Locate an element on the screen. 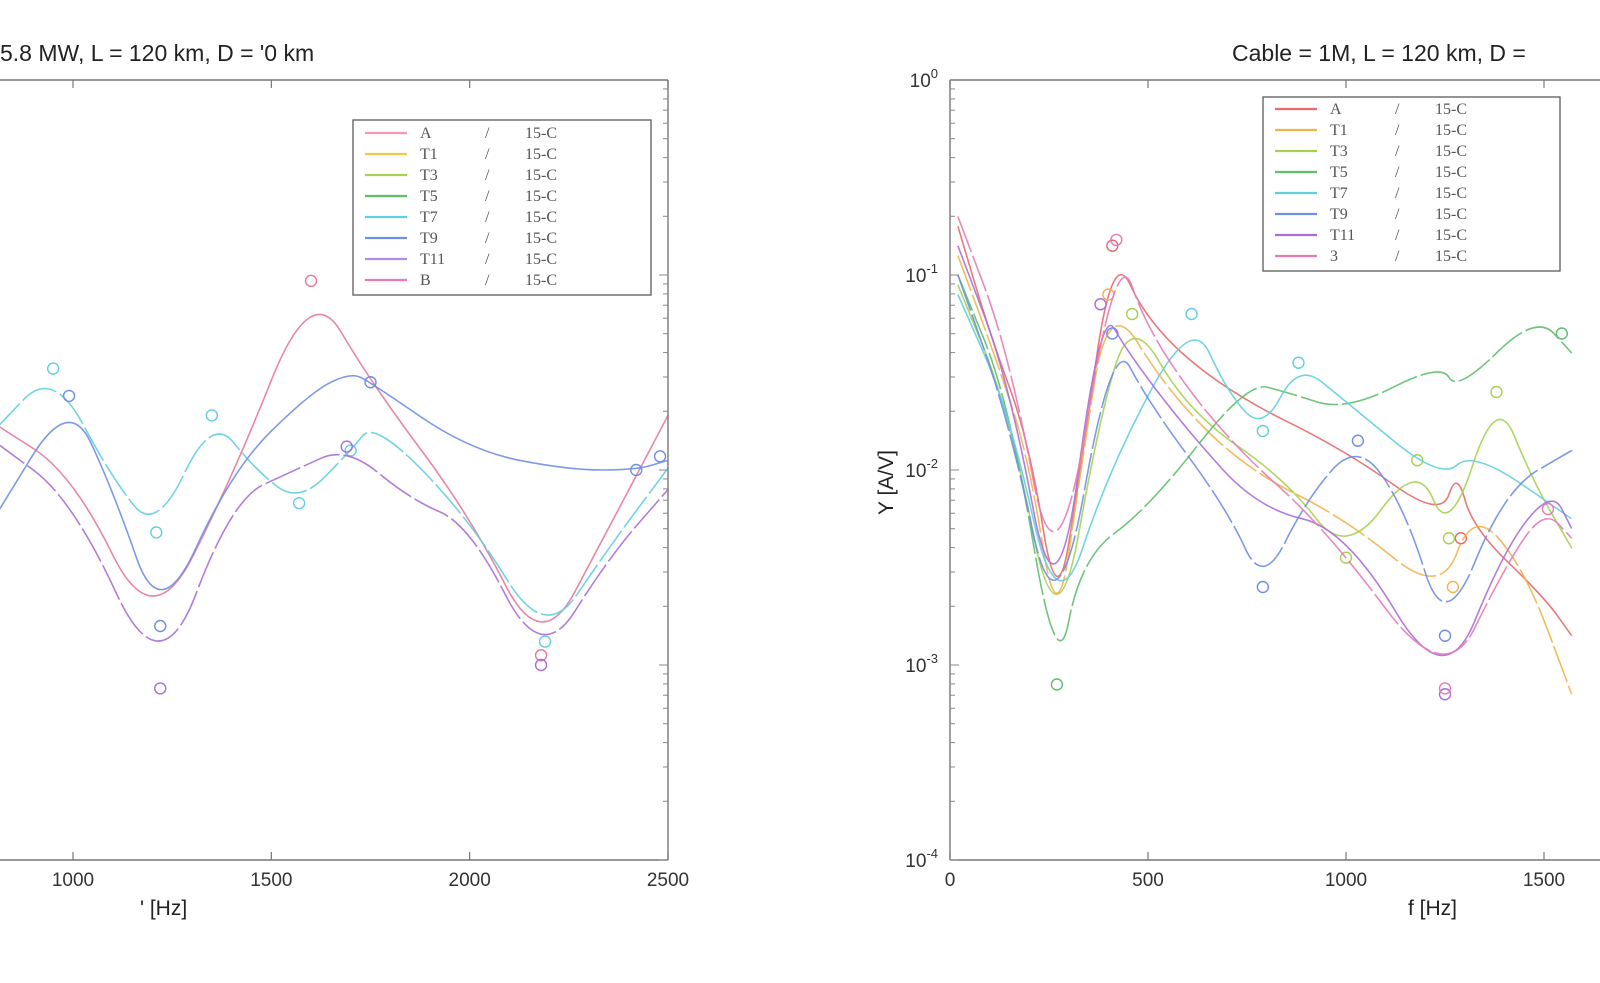 The image size is (1600, 983). right-y-axis-label: Y [A/V] is located at coordinates (886, 482).